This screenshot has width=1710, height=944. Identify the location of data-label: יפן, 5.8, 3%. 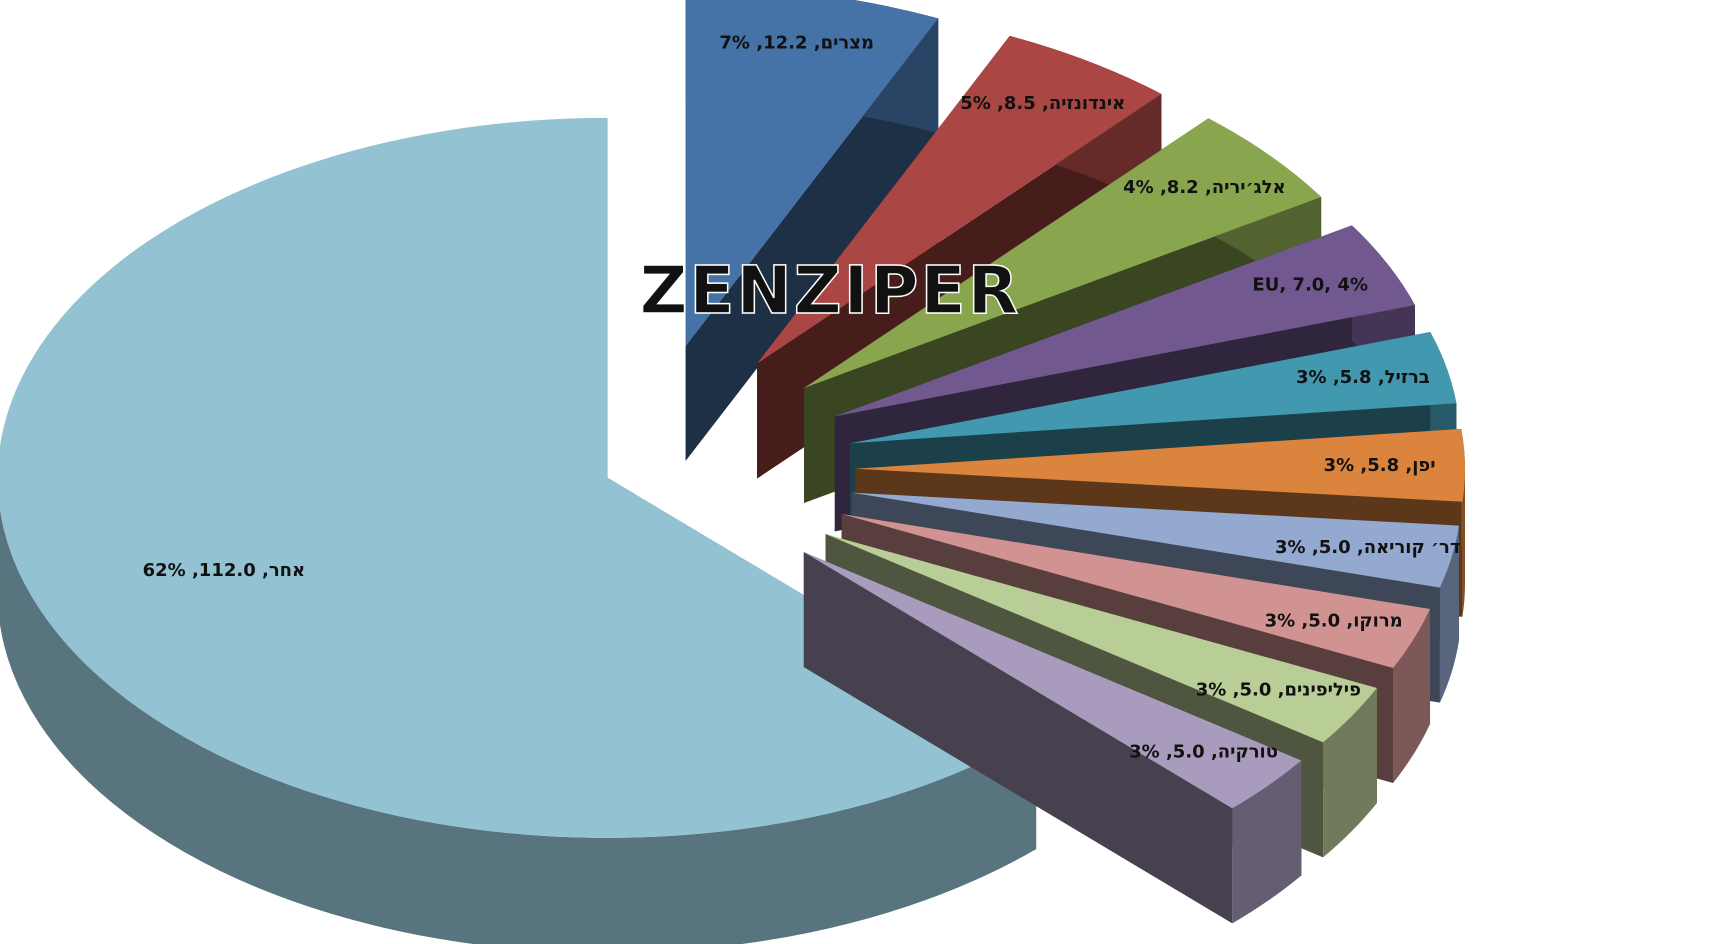
(1380, 465).